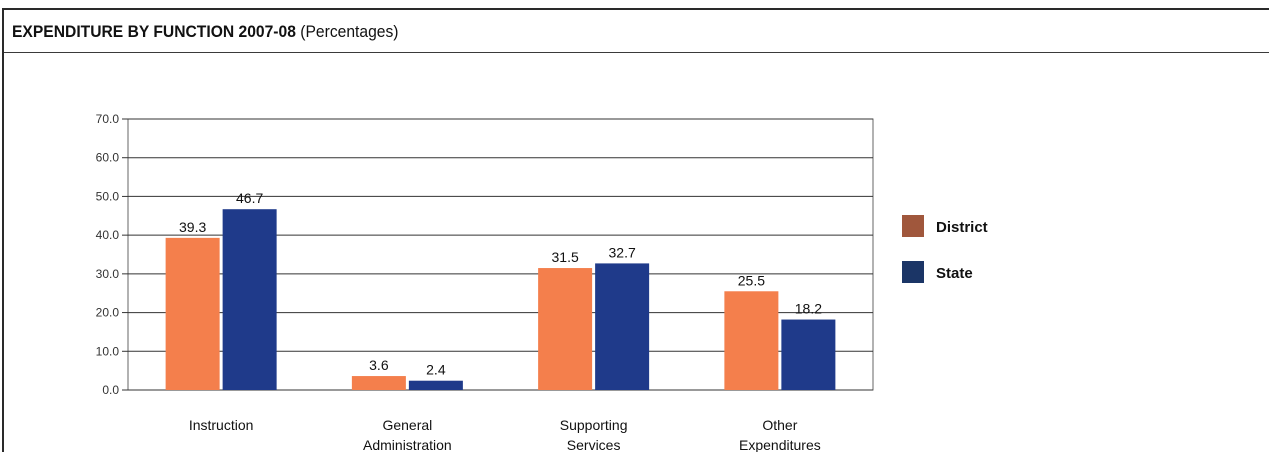 This screenshot has width=1269, height=452. I want to click on data-label-district: 25.5, so click(751, 280).